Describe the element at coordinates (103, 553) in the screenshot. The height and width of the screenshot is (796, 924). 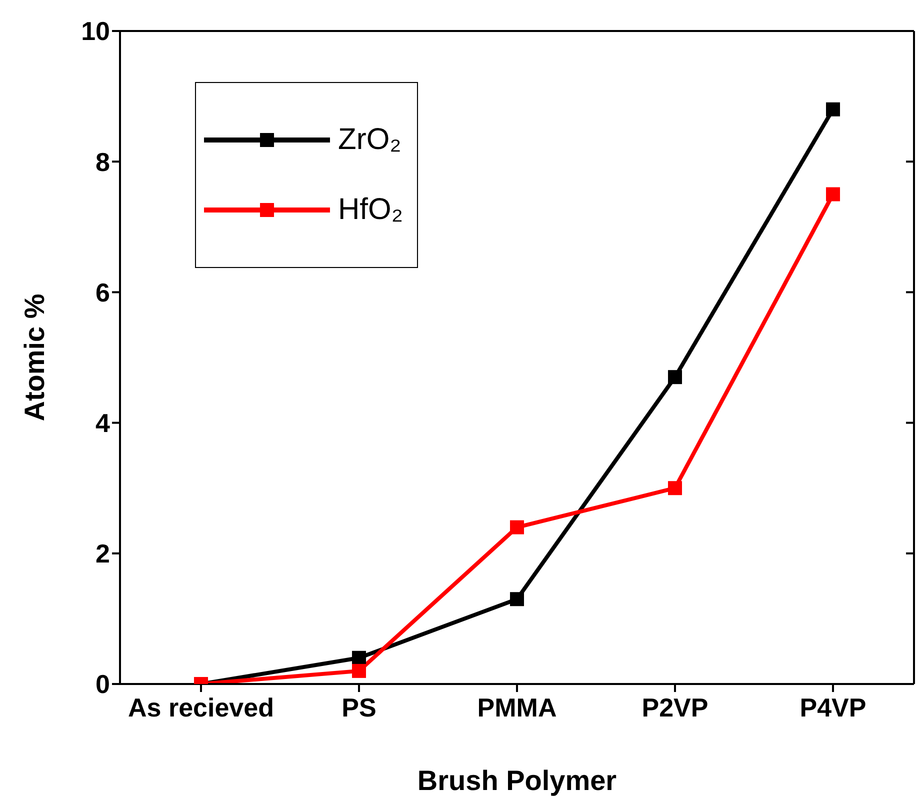
I see `y-tick-label: 2` at that location.